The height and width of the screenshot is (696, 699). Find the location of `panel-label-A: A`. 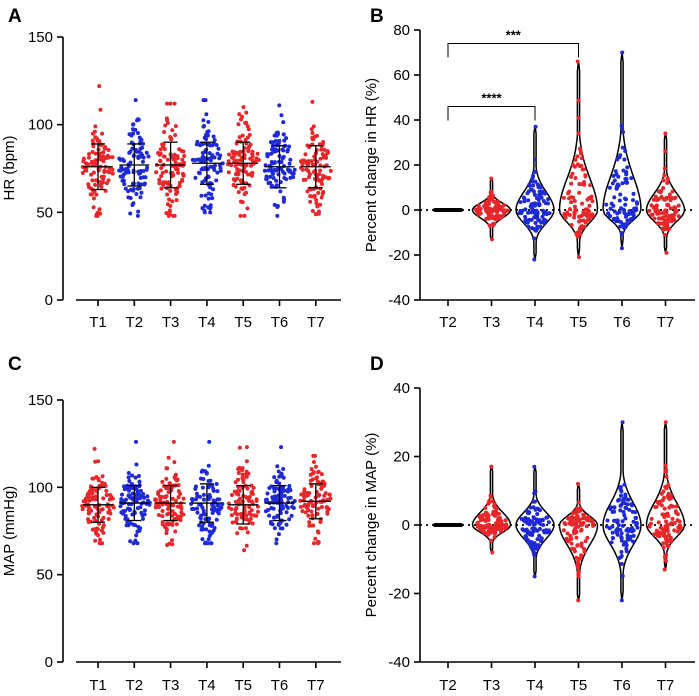

panel-label-A: A is located at coordinates (15, 16).